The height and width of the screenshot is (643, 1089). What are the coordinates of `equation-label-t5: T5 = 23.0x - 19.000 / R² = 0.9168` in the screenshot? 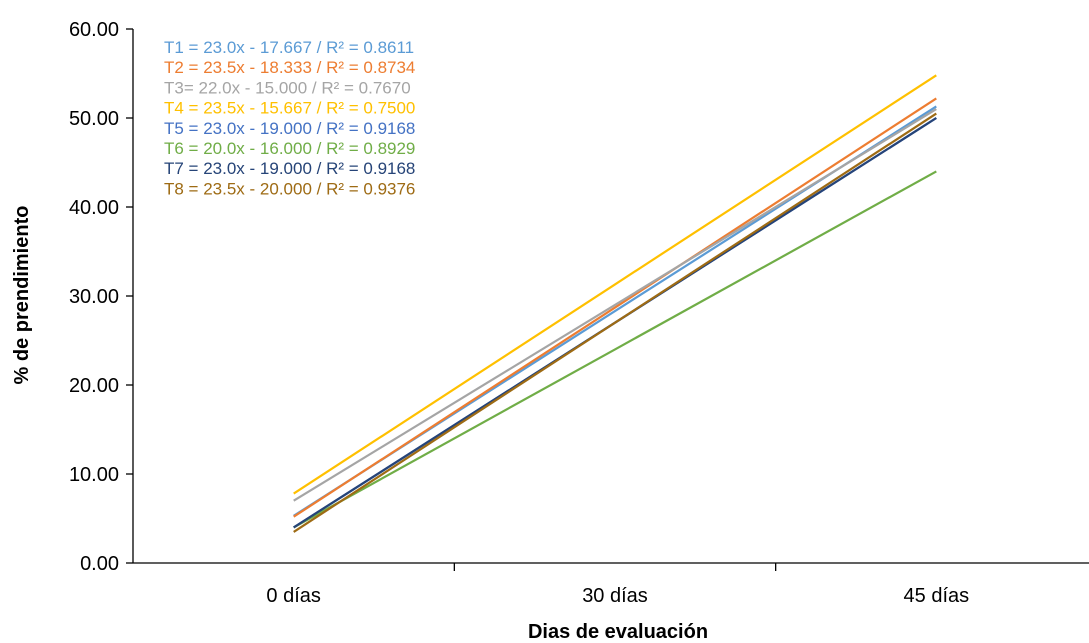 It's located at (289, 128).